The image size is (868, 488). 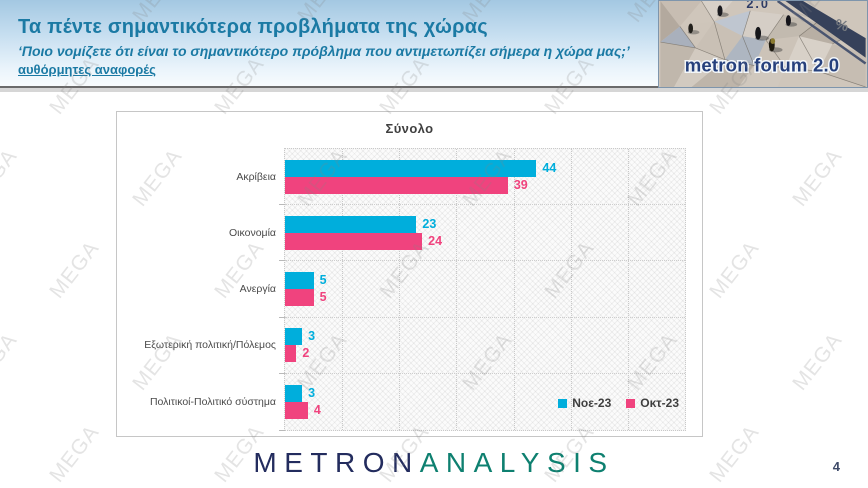 What do you see at coordinates (210, 345) in the screenshot?
I see `category-label: Εξωτερική πολιτική/Πόλεμος` at bounding box center [210, 345].